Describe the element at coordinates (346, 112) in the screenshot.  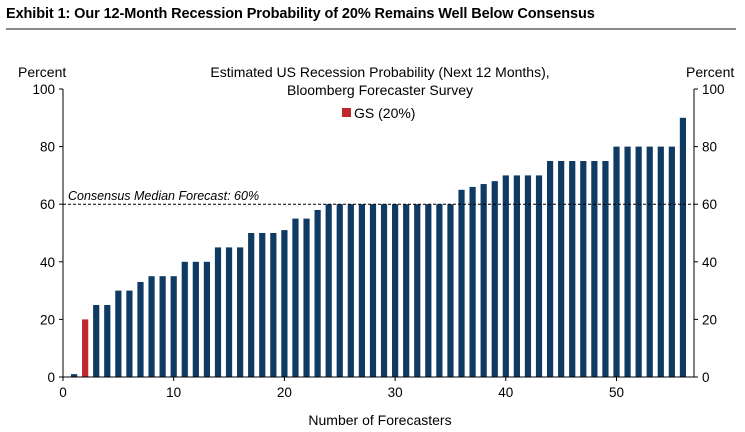
I see `legend-swatch` at that location.